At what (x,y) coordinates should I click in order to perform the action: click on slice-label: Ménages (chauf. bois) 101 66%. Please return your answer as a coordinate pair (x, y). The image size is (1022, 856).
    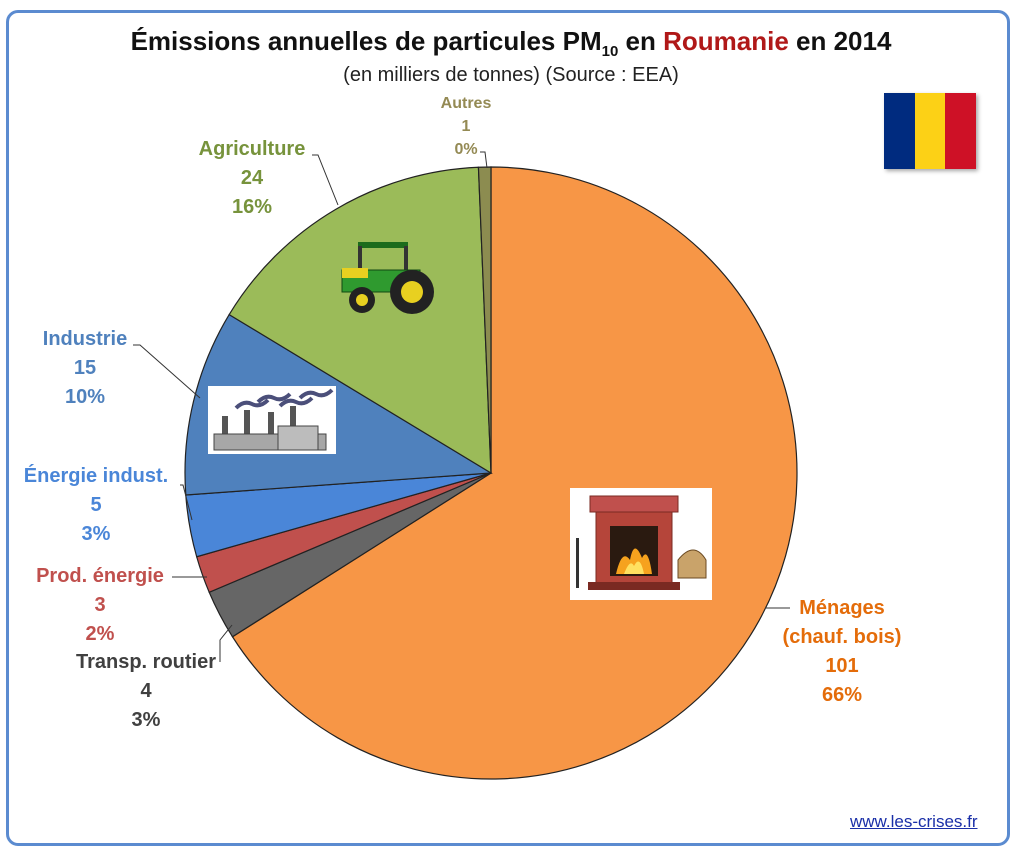
    Looking at the image, I should click on (842, 651).